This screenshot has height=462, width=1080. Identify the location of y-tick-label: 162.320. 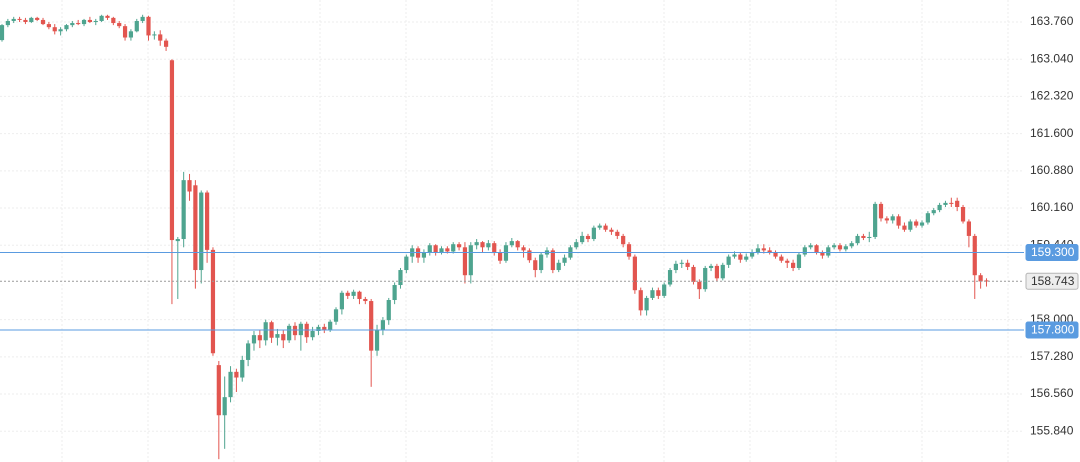
(1052, 96).